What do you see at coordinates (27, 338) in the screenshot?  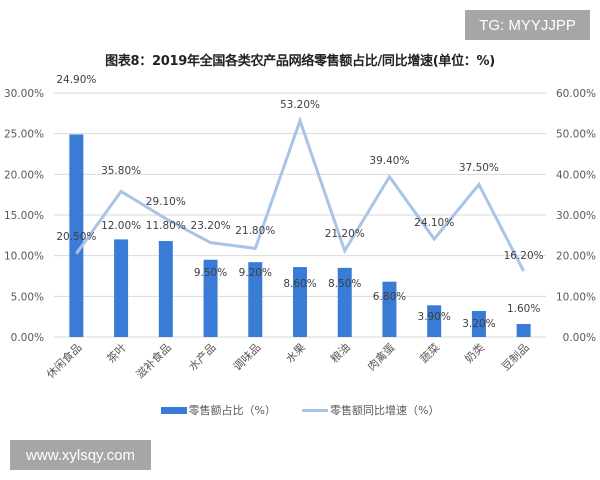 I see `left-axis-tick-label: 0.00%` at bounding box center [27, 338].